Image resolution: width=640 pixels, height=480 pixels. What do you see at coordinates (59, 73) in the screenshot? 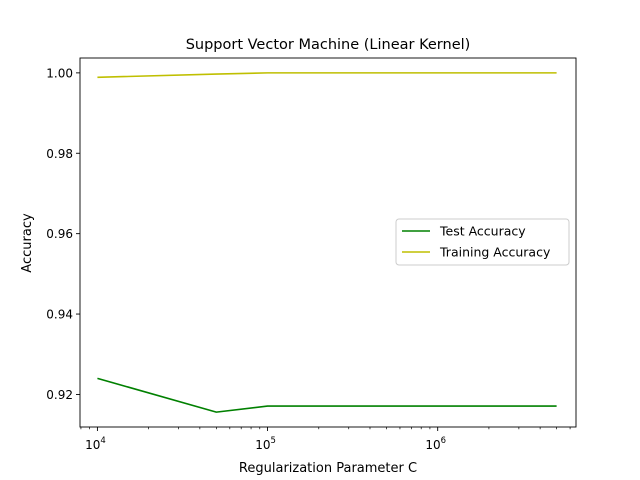
I see `y-tick-label: 1.00` at bounding box center [59, 73].